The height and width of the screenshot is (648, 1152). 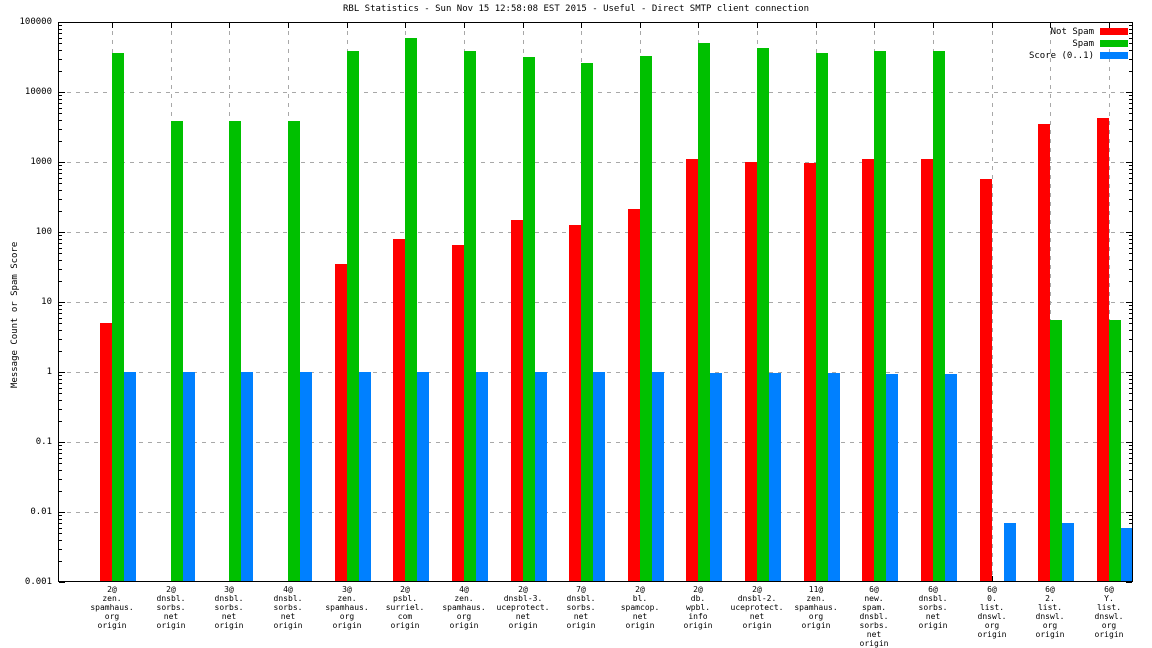 What do you see at coordinates (171, 607) in the screenshot?
I see `x-category-label: 2@ dnsbl. sorbs. net origin` at bounding box center [171, 607].